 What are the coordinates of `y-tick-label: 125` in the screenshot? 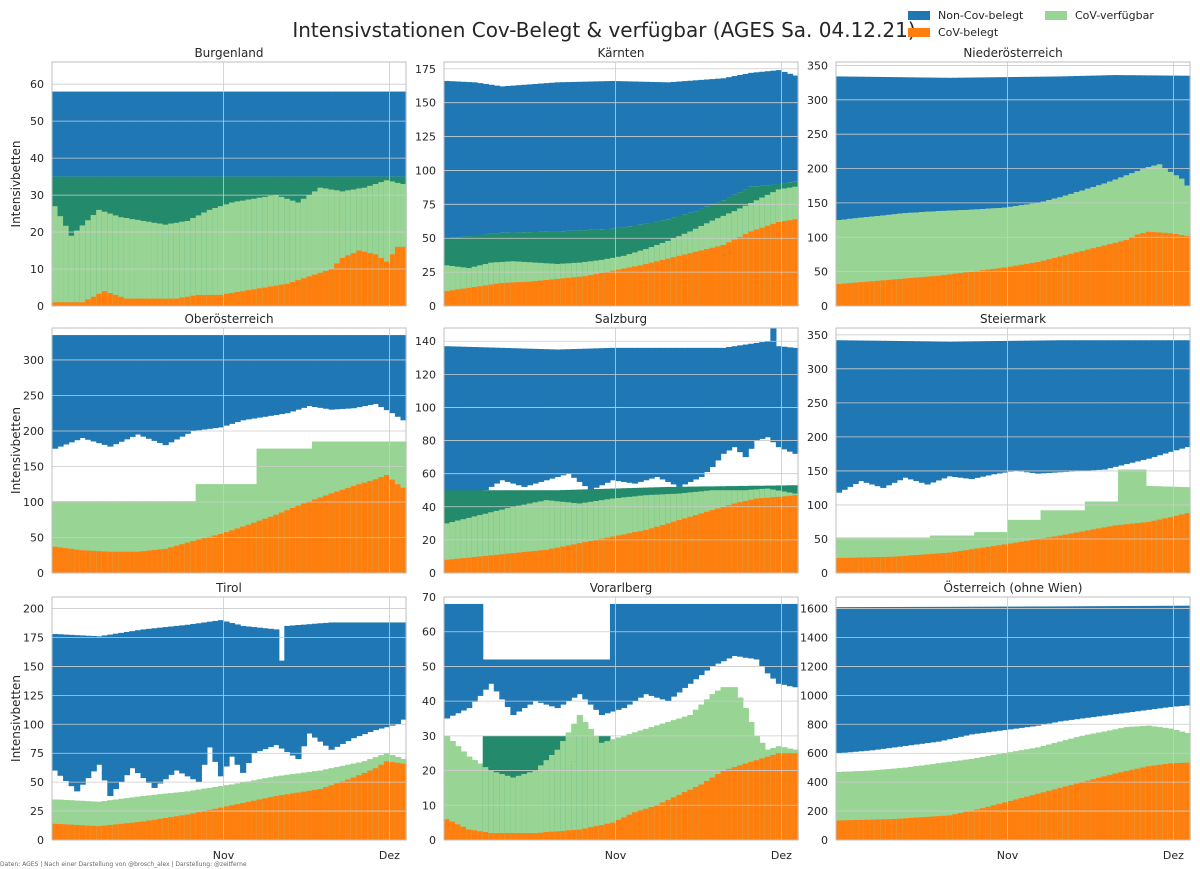 It's located at (425, 137).